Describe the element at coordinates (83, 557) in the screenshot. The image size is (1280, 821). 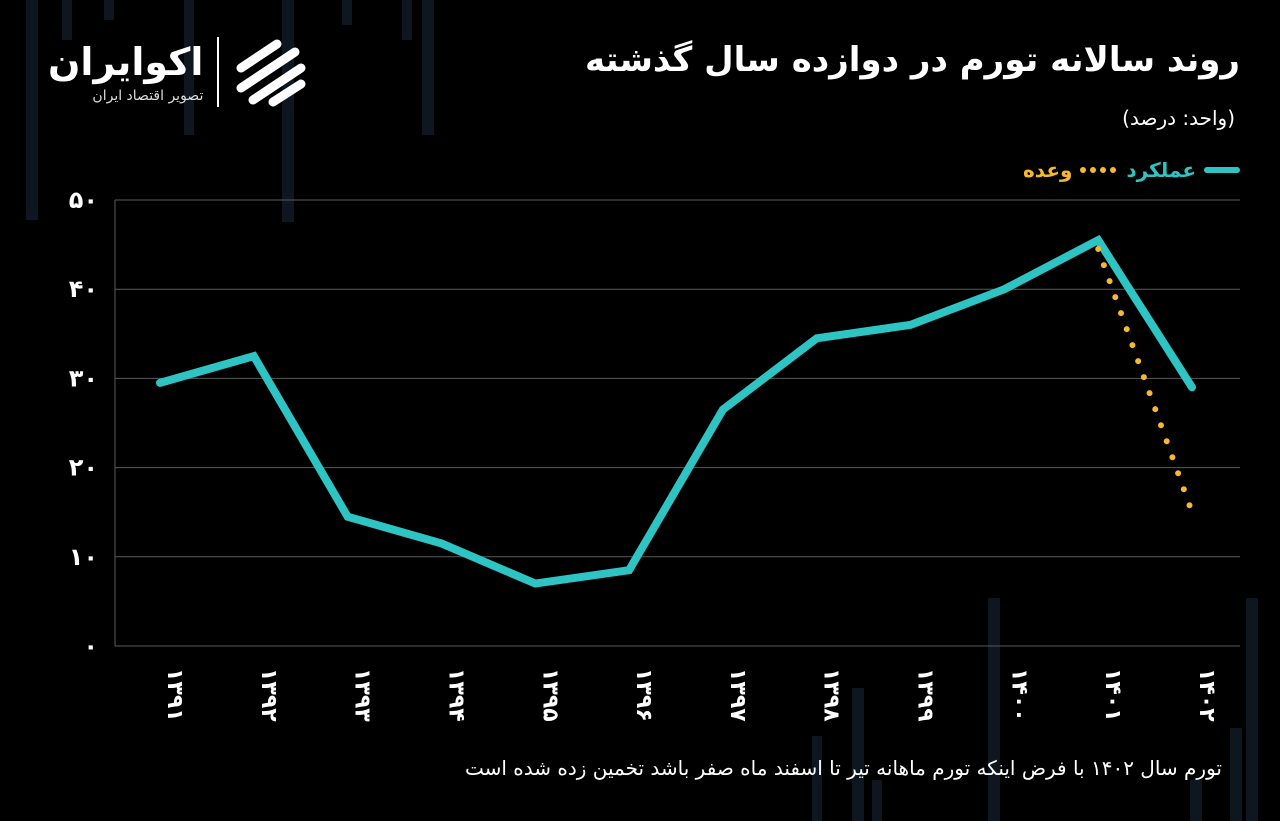
I see `y-tick-label: ۱۰` at that location.